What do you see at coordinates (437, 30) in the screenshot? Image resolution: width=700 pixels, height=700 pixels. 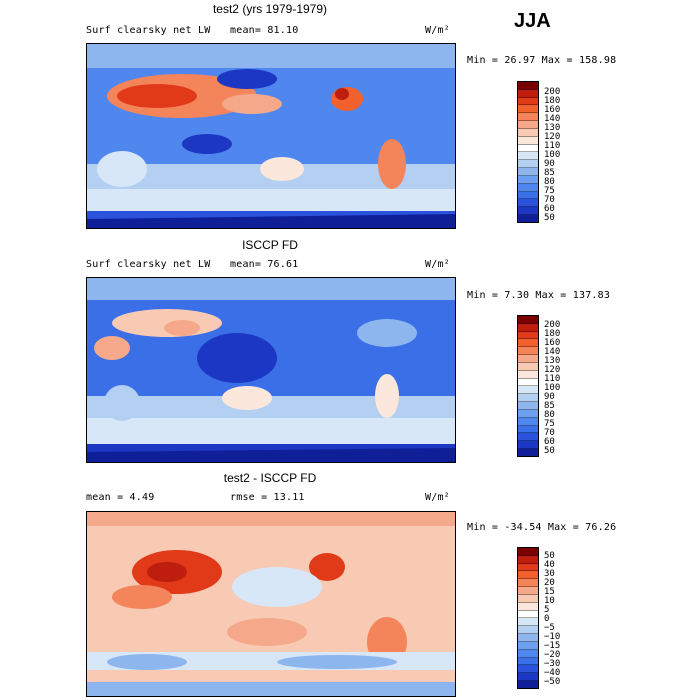 I see `panel-1-units: W/m²` at bounding box center [437, 30].